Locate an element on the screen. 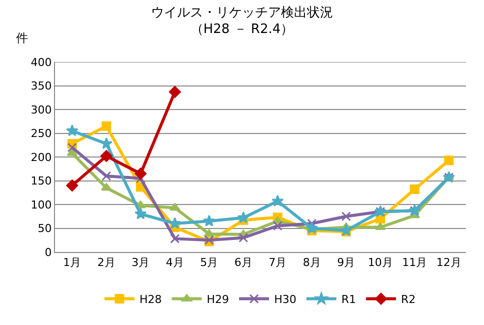  y-tick-label: 0 is located at coordinates (48, 252).